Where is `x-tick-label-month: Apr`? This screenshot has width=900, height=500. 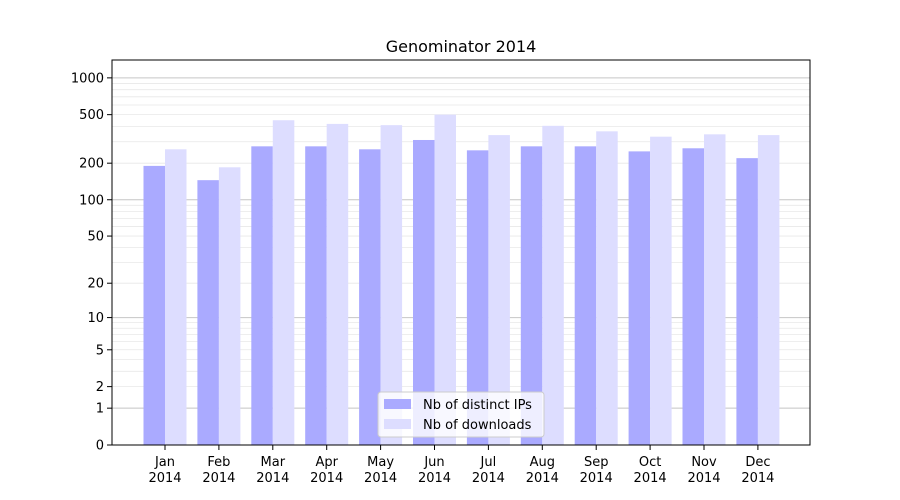
x-tick-label-month: Apr is located at coordinates (326, 462).